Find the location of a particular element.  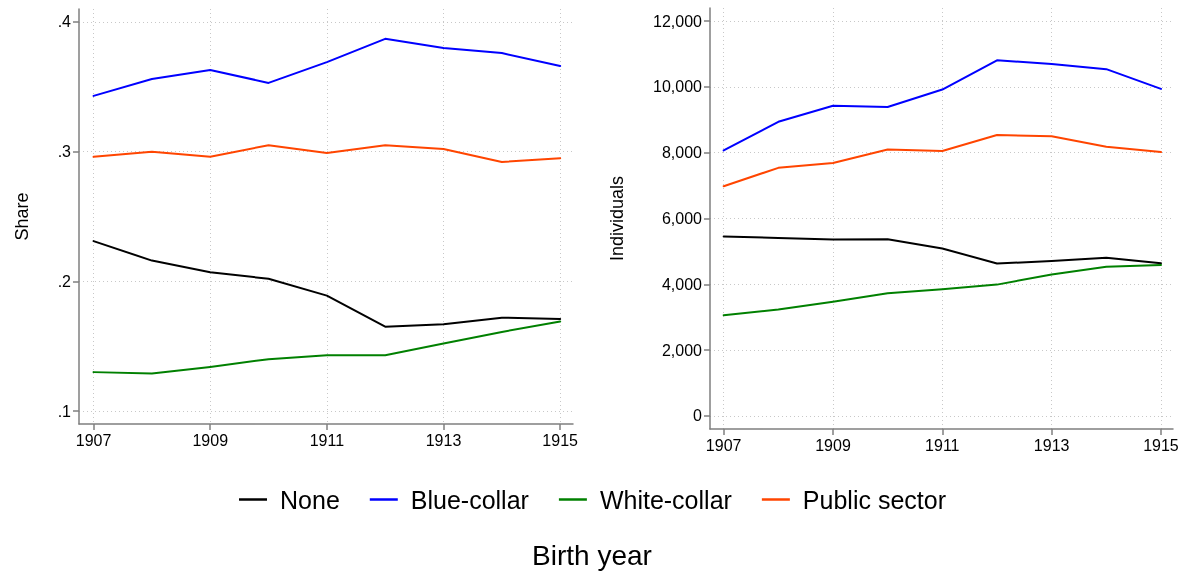

y-tick-label: .3 is located at coordinates (64, 152).